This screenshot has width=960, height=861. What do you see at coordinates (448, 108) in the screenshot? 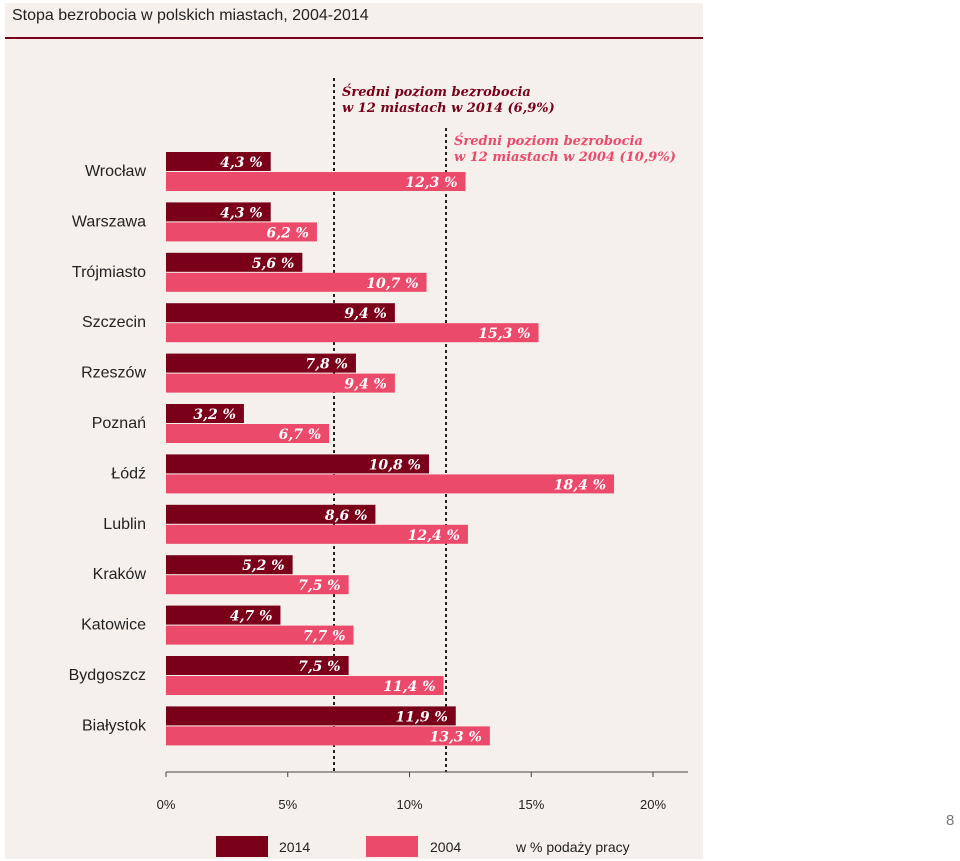
I see `reference-label-2014-line-2: w 12 miastach w 2014 (6,9%)` at bounding box center [448, 108].